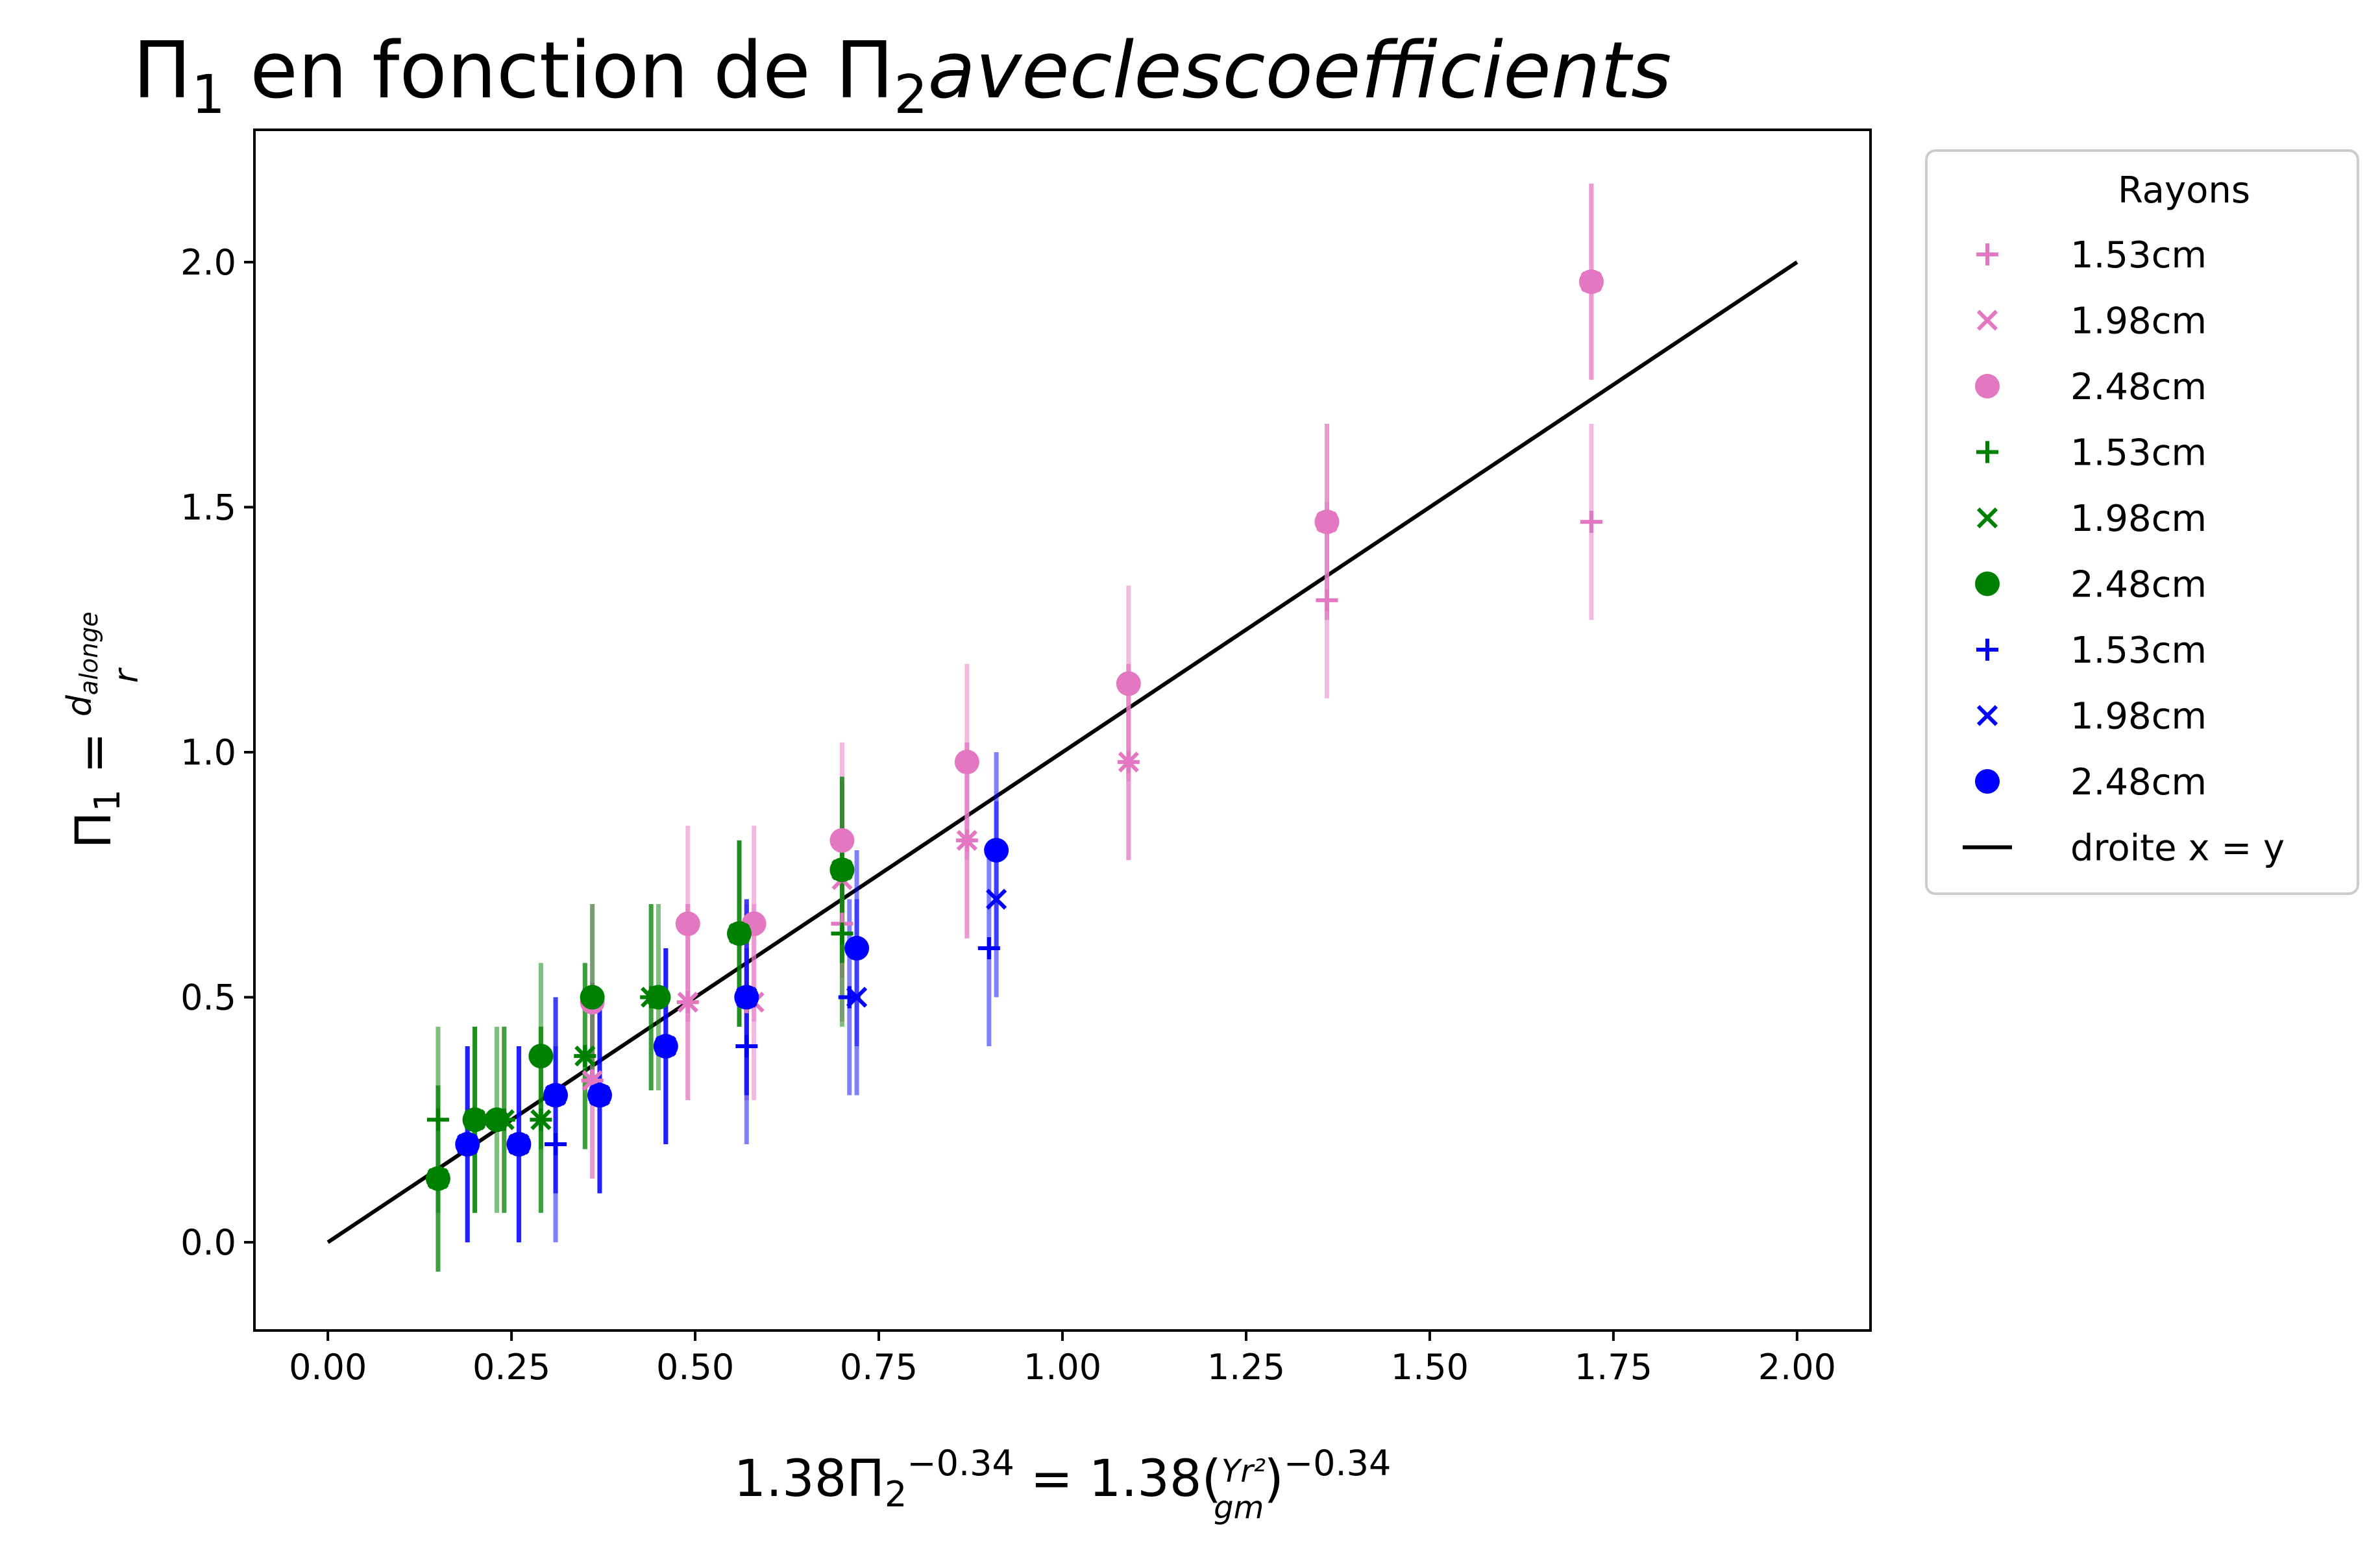 This screenshot has height=1557, width=2380. What do you see at coordinates (208, 1242) in the screenshot?
I see `y-tick-label: 0.0` at bounding box center [208, 1242].